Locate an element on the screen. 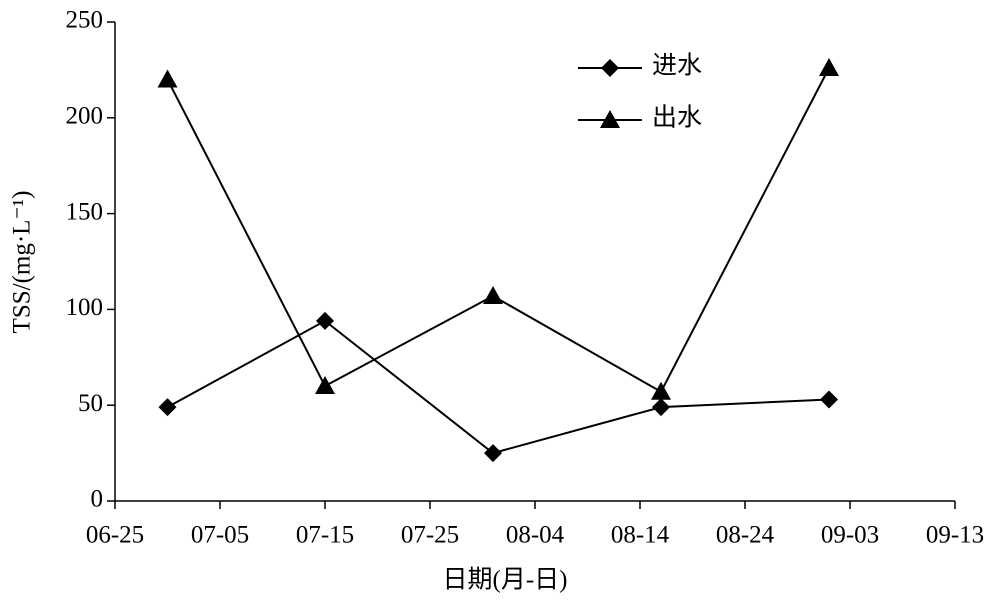 This screenshot has height=608, width=1000. legend-label: 出水 is located at coordinates (677, 118).